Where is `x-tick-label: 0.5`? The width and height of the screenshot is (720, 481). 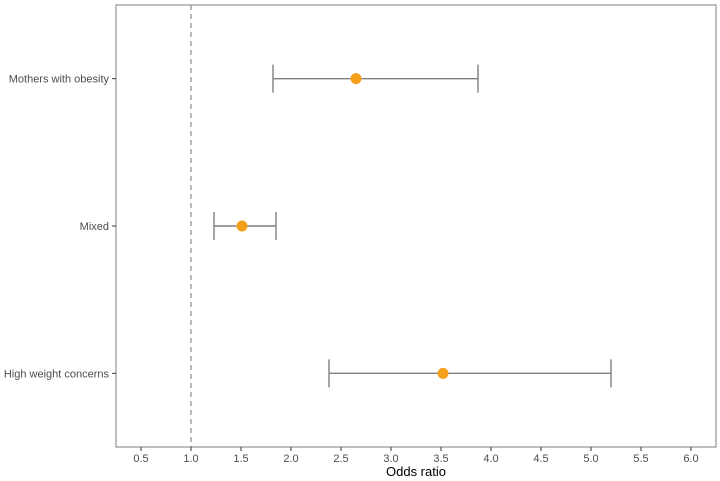 x-tick-label: 0.5 is located at coordinates (140, 459).